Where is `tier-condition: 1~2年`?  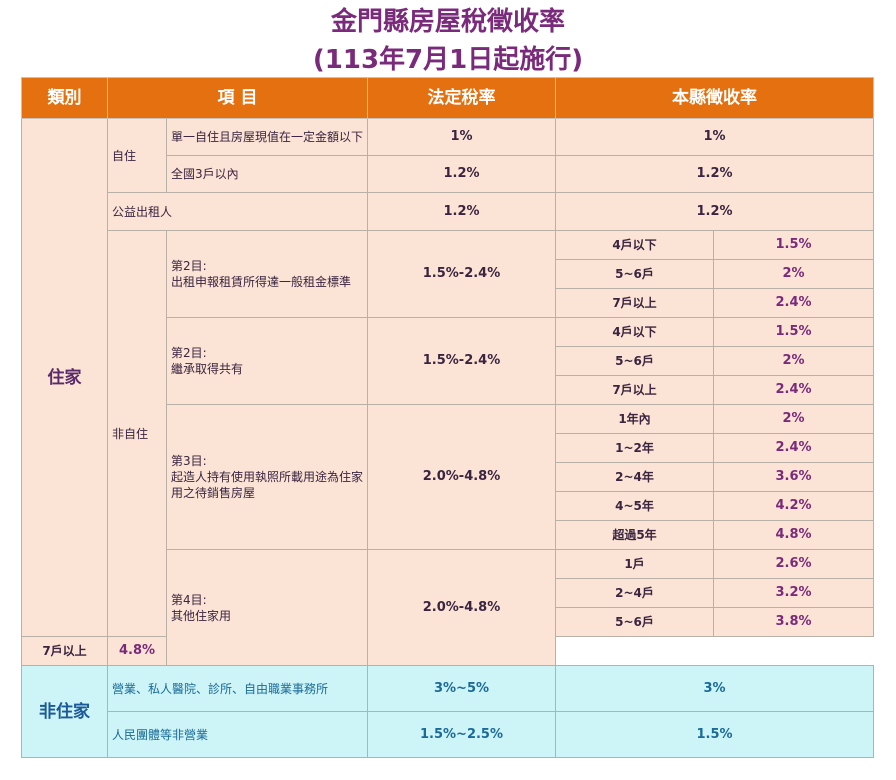
tier-condition: 1~2年 is located at coordinates (635, 448).